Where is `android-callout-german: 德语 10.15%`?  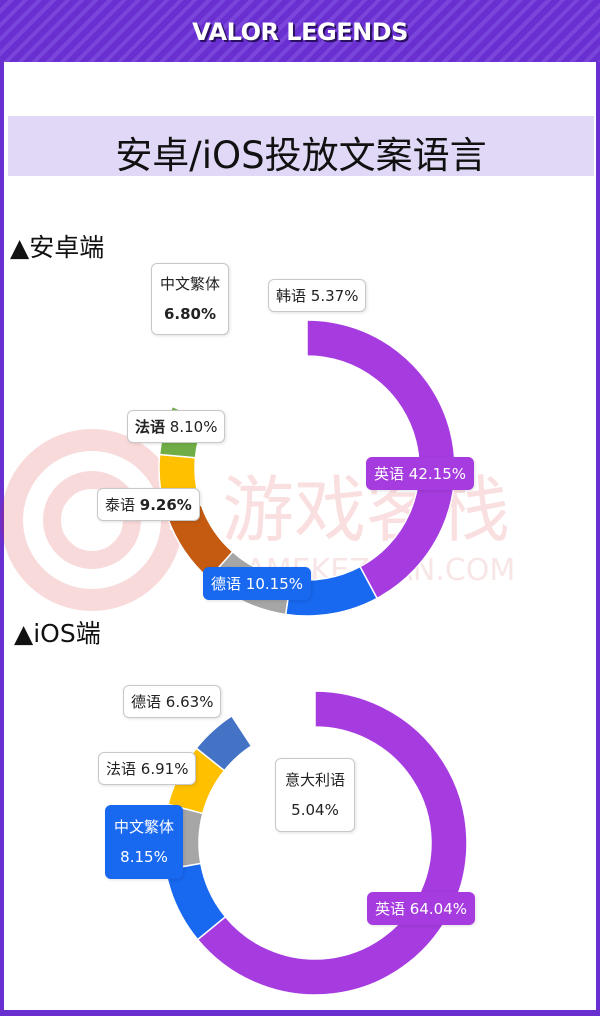
android-callout-german: 德语 10.15% is located at coordinates (257, 583).